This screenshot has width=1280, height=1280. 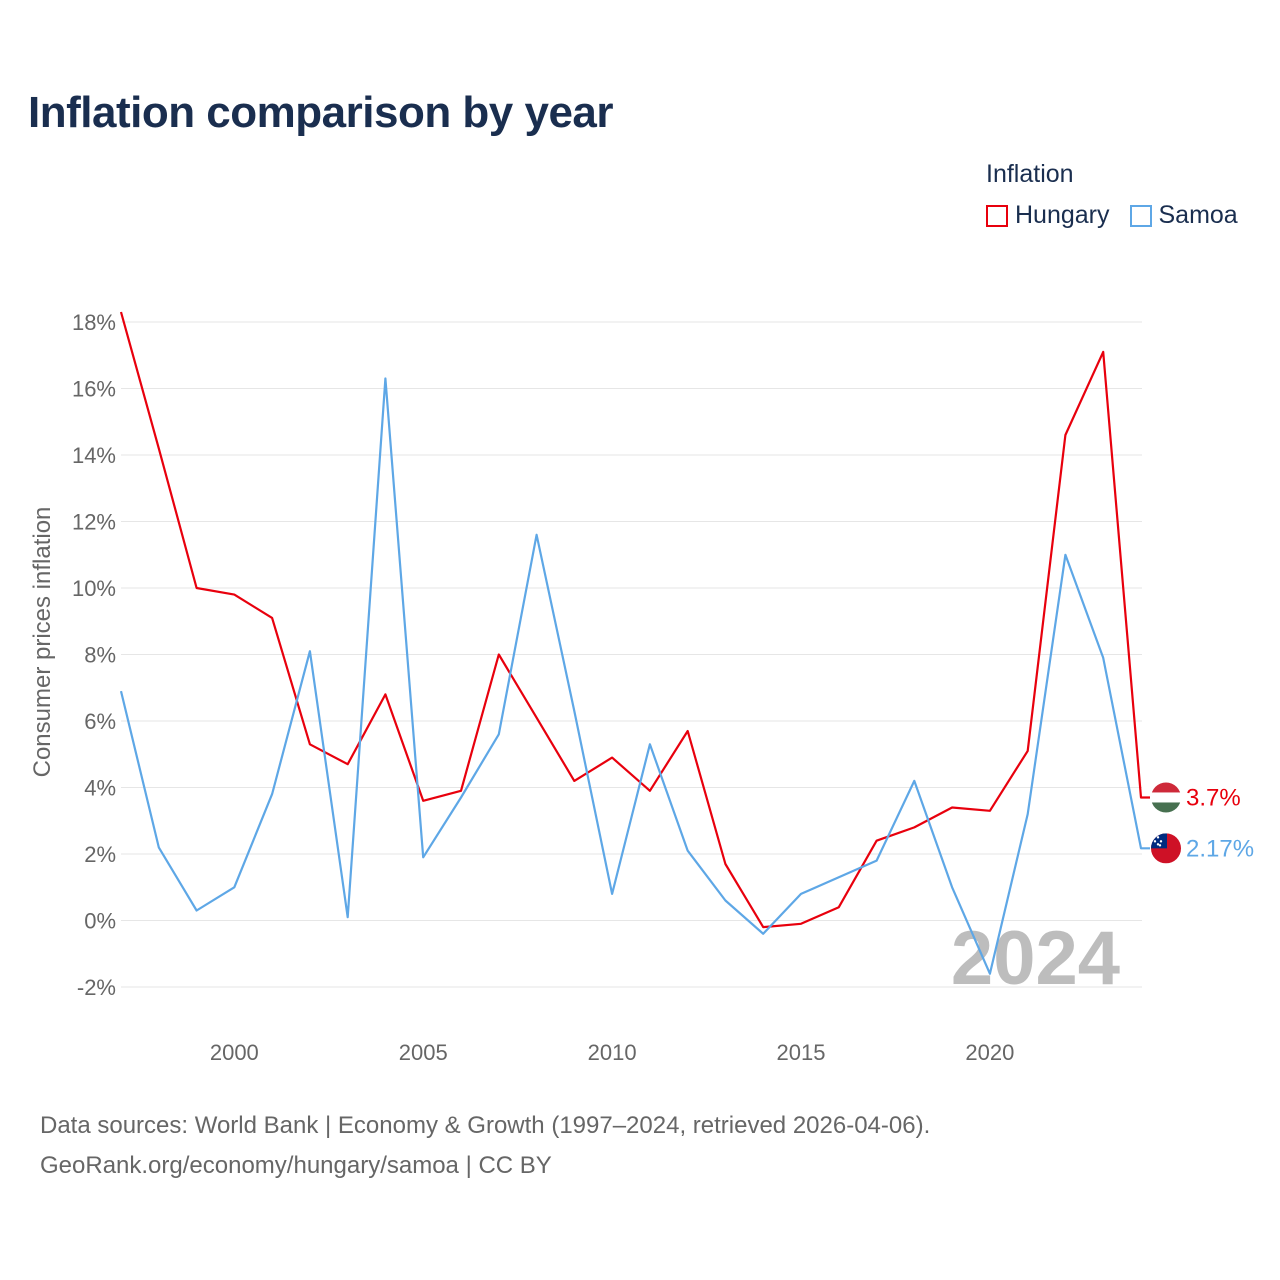 I want to click on legend-item-hungary: Hungary, so click(x=1048, y=215).